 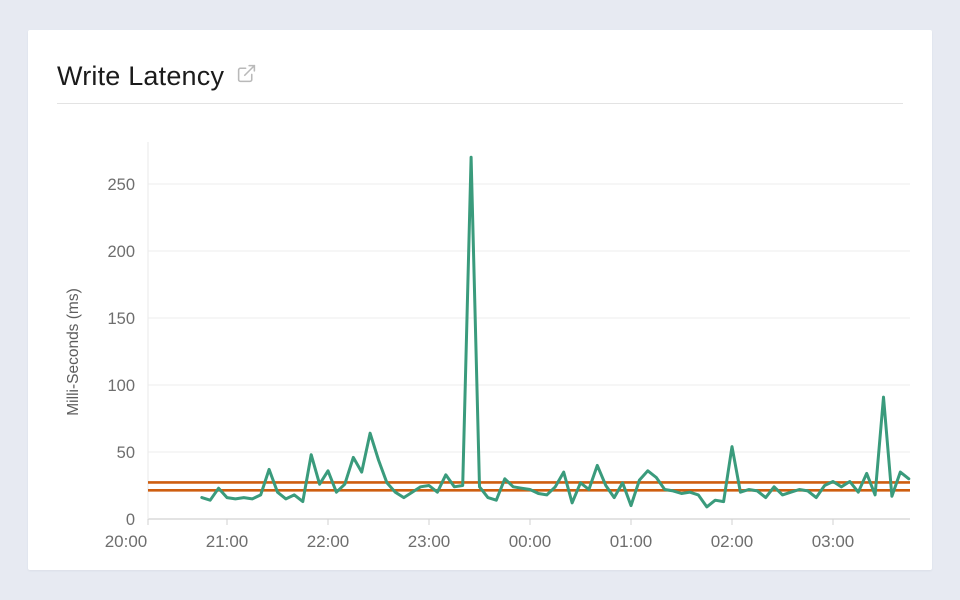 What do you see at coordinates (631, 541) in the screenshot?
I see `x-tick-label: 01:00` at bounding box center [631, 541].